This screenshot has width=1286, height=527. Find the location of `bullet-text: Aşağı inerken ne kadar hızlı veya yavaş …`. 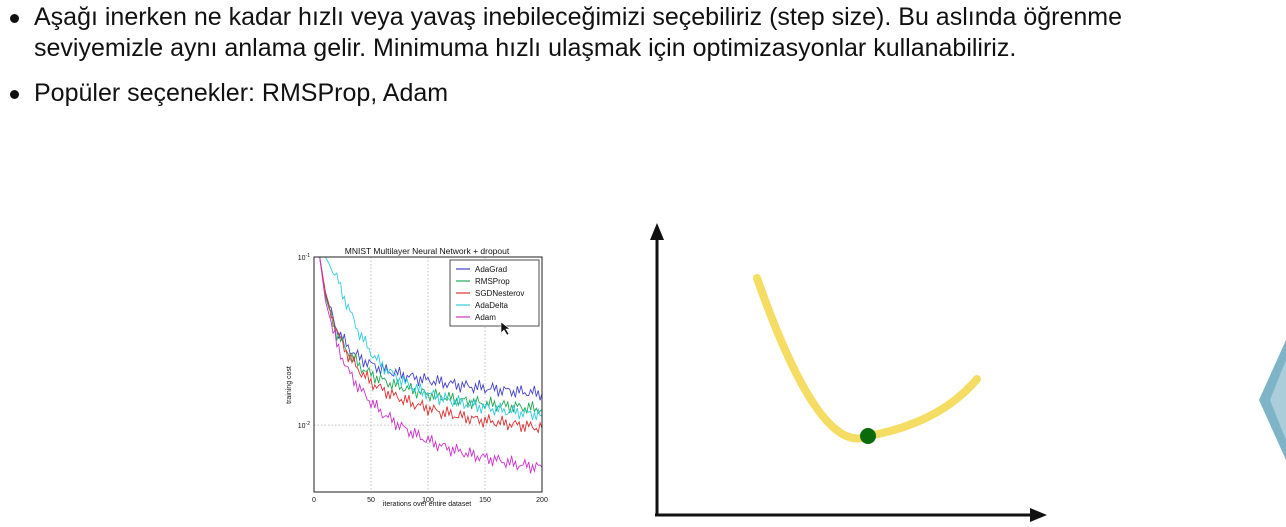

bullet-text: Aşağı inerken ne kadar hızlı veya yavaş … is located at coordinates (578, 32).